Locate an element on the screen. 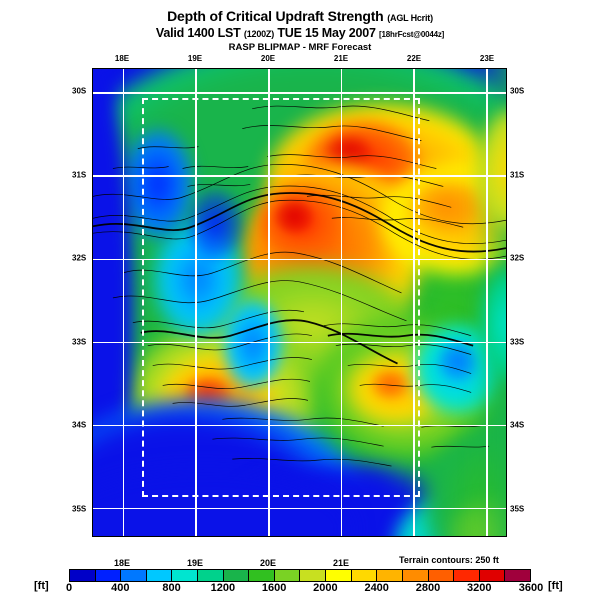  axis-label-right-35s: 35S is located at coordinates (517, 509).